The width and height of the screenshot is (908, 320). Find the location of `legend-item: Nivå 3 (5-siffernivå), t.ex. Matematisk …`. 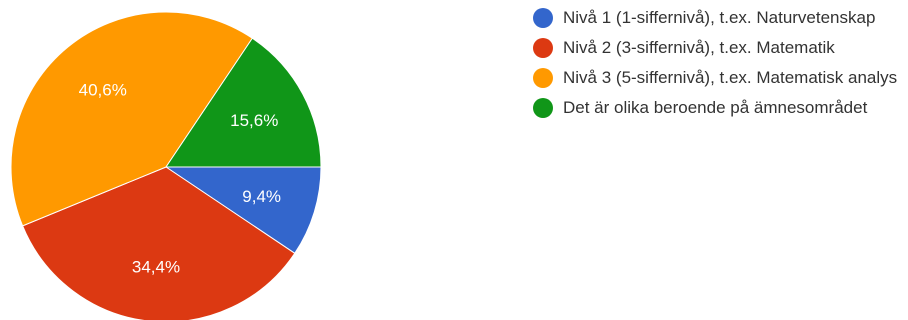

legend-item: Nivå 3 (5-siffernivå), t.ex. Matematisk … is located at coordinates (718, 78).